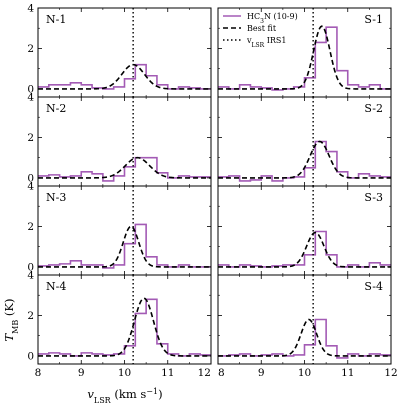 The height and width of the screenshot is (408, 407). What do you see at coordinates (124, 396) in the screenshot?
I see `x-axis-label: vLSR (km s−1)` at bounding box center [124, 396].